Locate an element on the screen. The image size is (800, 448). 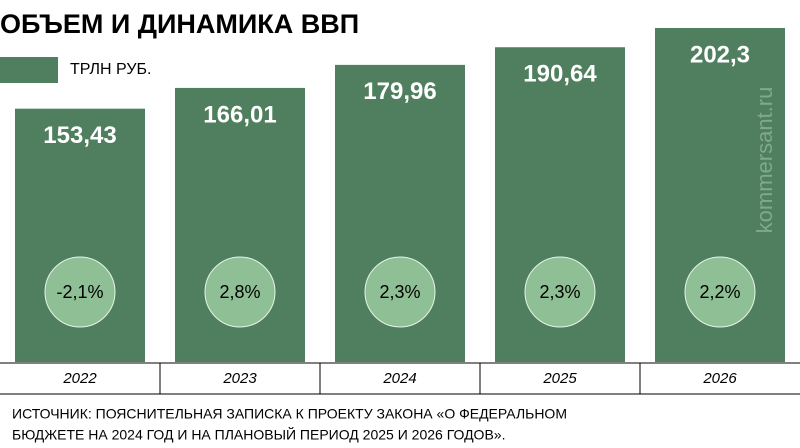
watermark: kommersant.ru is located at coordinates (764, 160).